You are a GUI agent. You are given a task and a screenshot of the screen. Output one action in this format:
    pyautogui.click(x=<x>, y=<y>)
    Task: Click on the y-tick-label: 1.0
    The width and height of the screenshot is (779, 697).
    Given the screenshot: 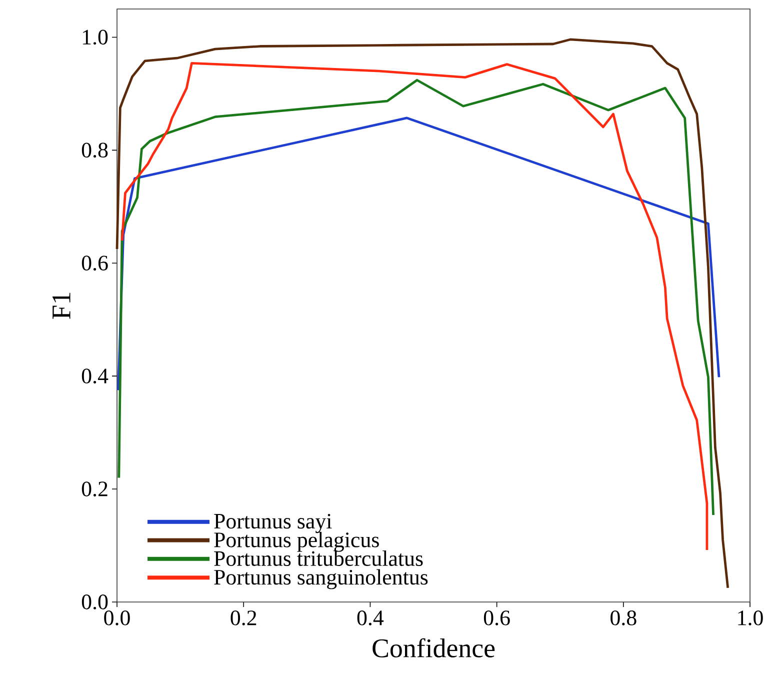 What is the action you would take?
    pyautogui.click(x=95, y=37)
    